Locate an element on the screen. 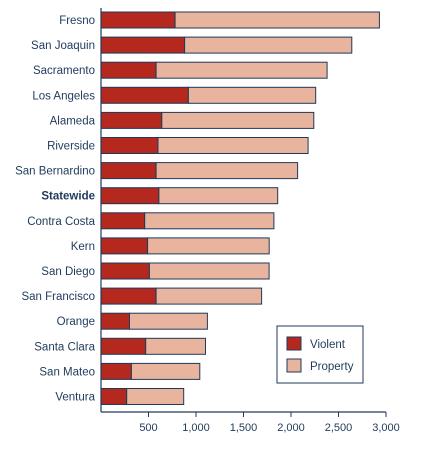  bar-property-alameda is located at coordinates (238, 120).